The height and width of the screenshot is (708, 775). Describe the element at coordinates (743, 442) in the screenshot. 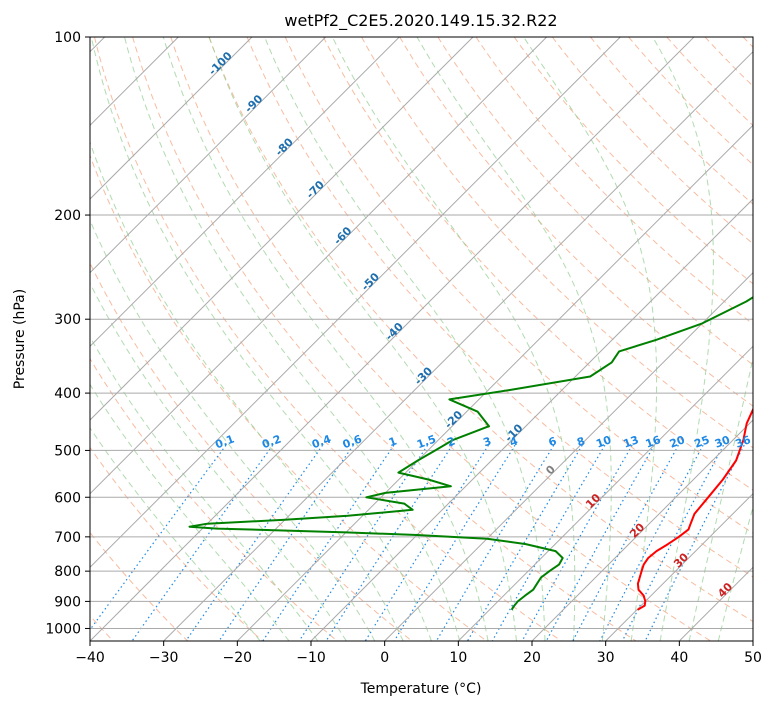

I see `mixing-ratio-label: 36` at that location.